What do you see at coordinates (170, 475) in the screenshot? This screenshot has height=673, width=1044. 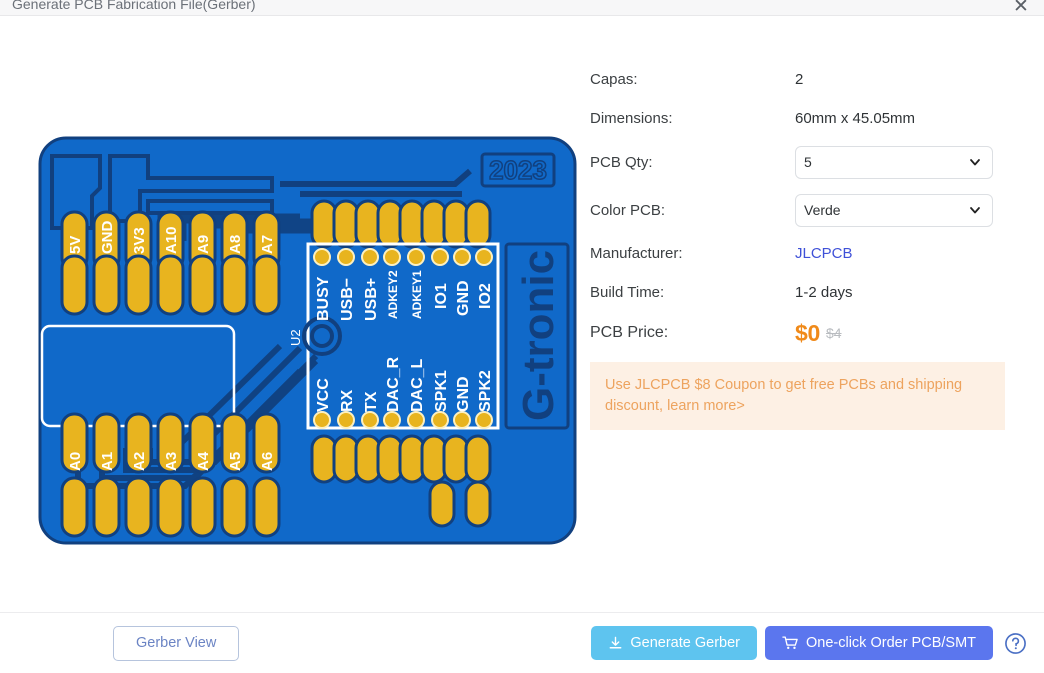 I see `pads-bottom-left` at bounding box center [170, 475].